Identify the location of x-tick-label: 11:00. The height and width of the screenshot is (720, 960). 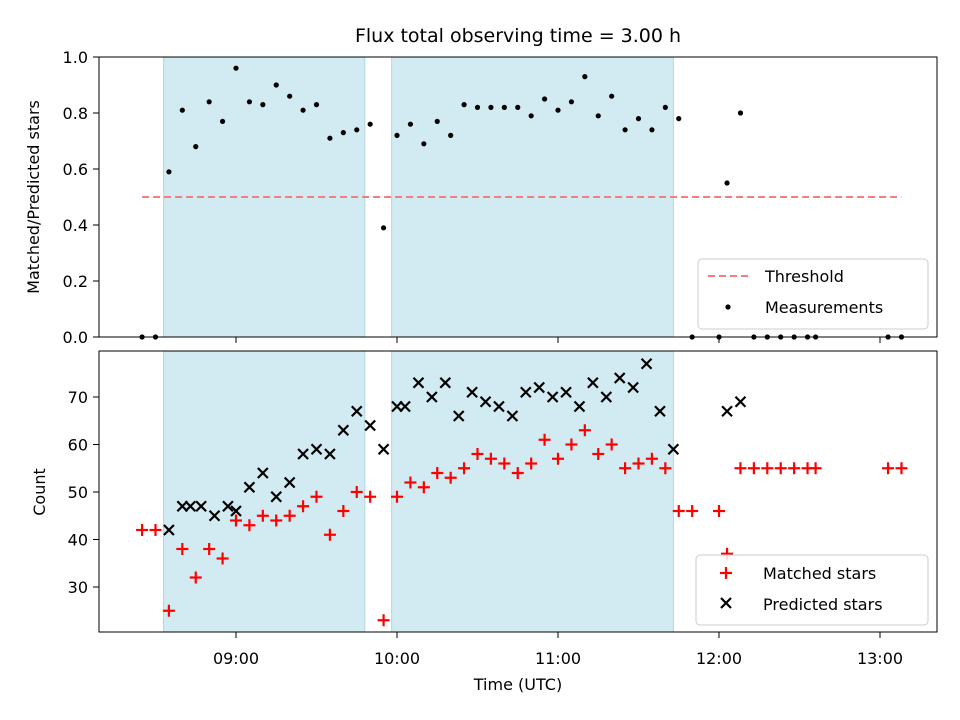
(558, 658).